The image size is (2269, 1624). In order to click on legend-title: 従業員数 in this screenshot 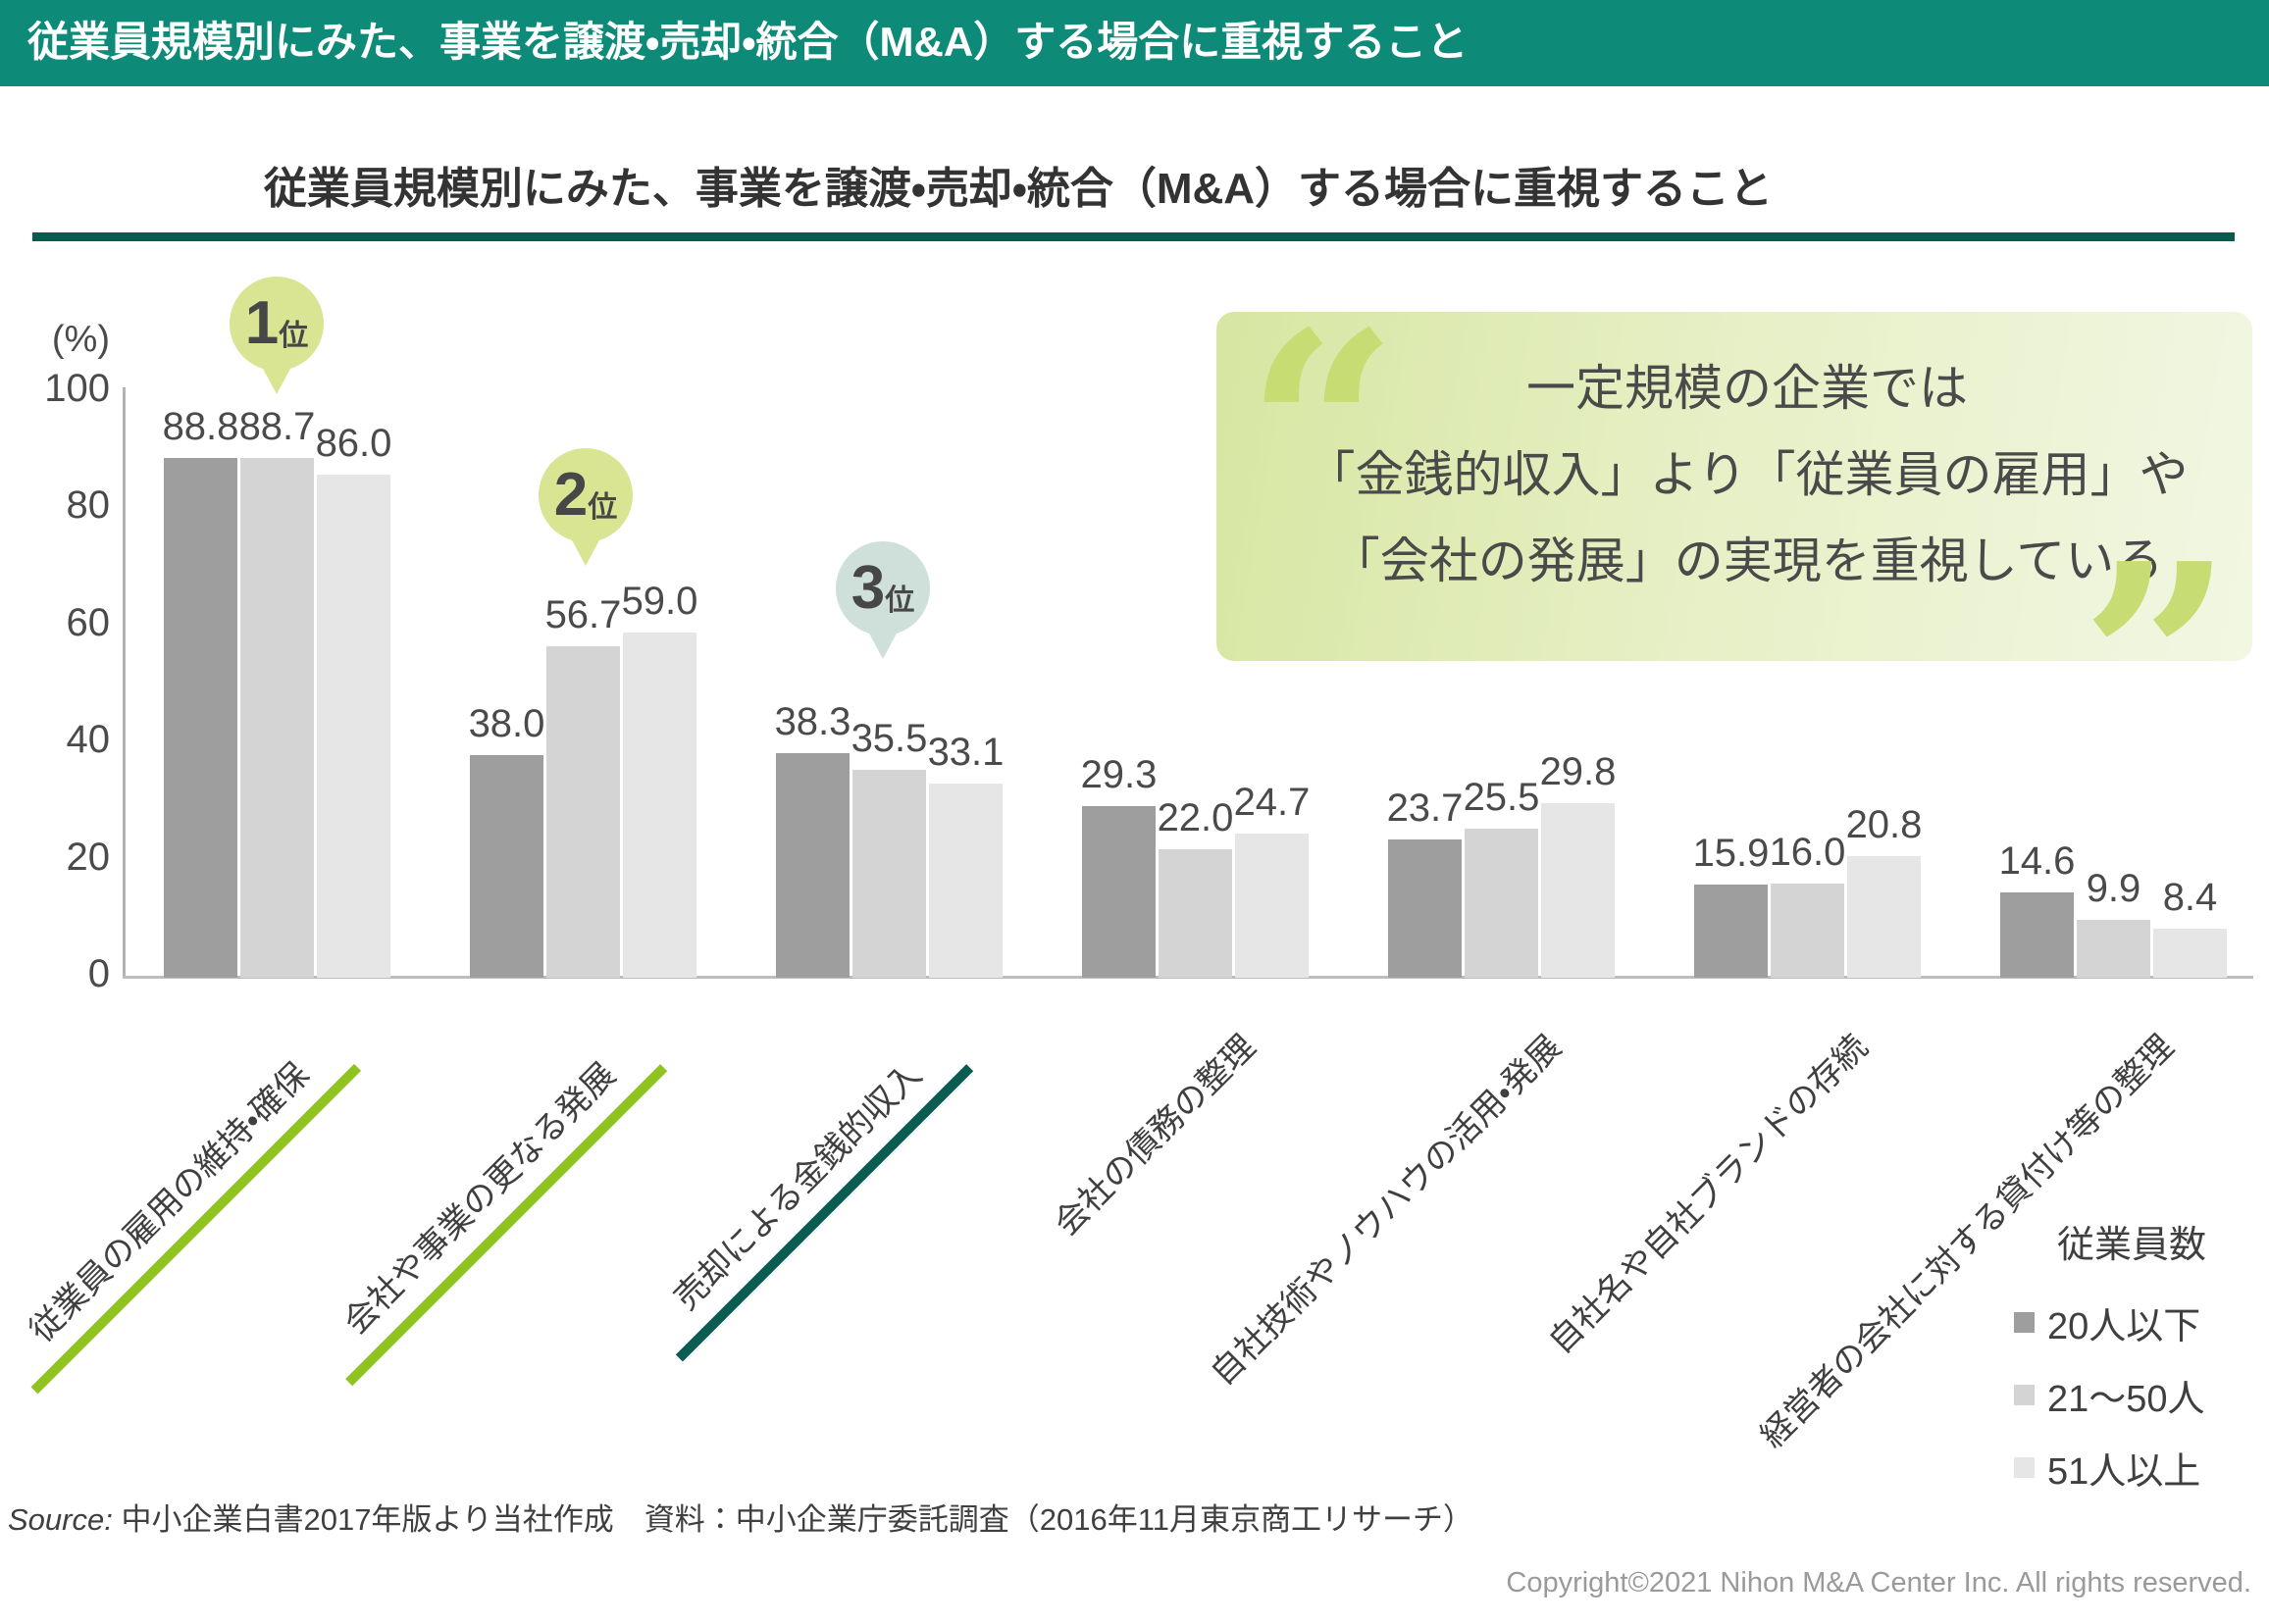, I will do `click(2131, 1245)`.